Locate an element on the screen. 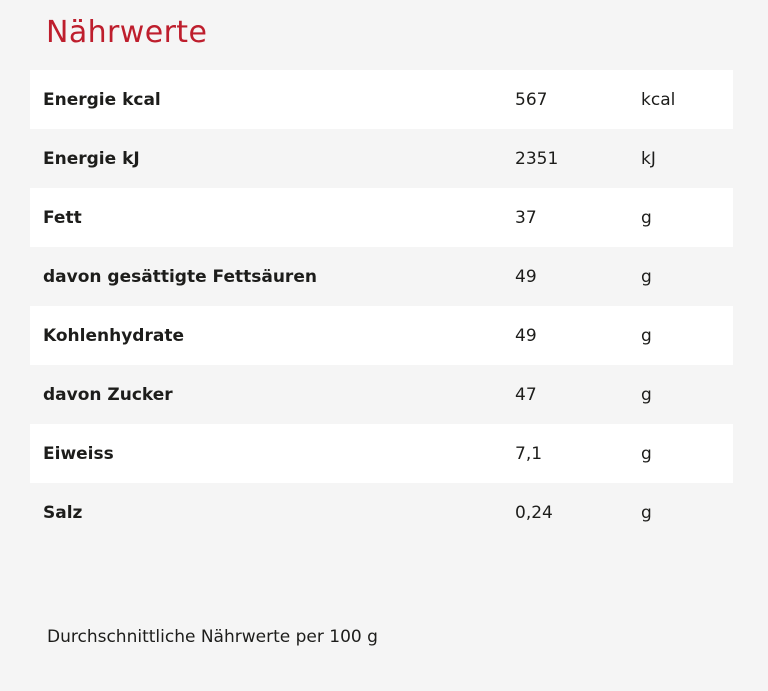  nutrient-label: Energie kcal is located at coordinates (102, 99).